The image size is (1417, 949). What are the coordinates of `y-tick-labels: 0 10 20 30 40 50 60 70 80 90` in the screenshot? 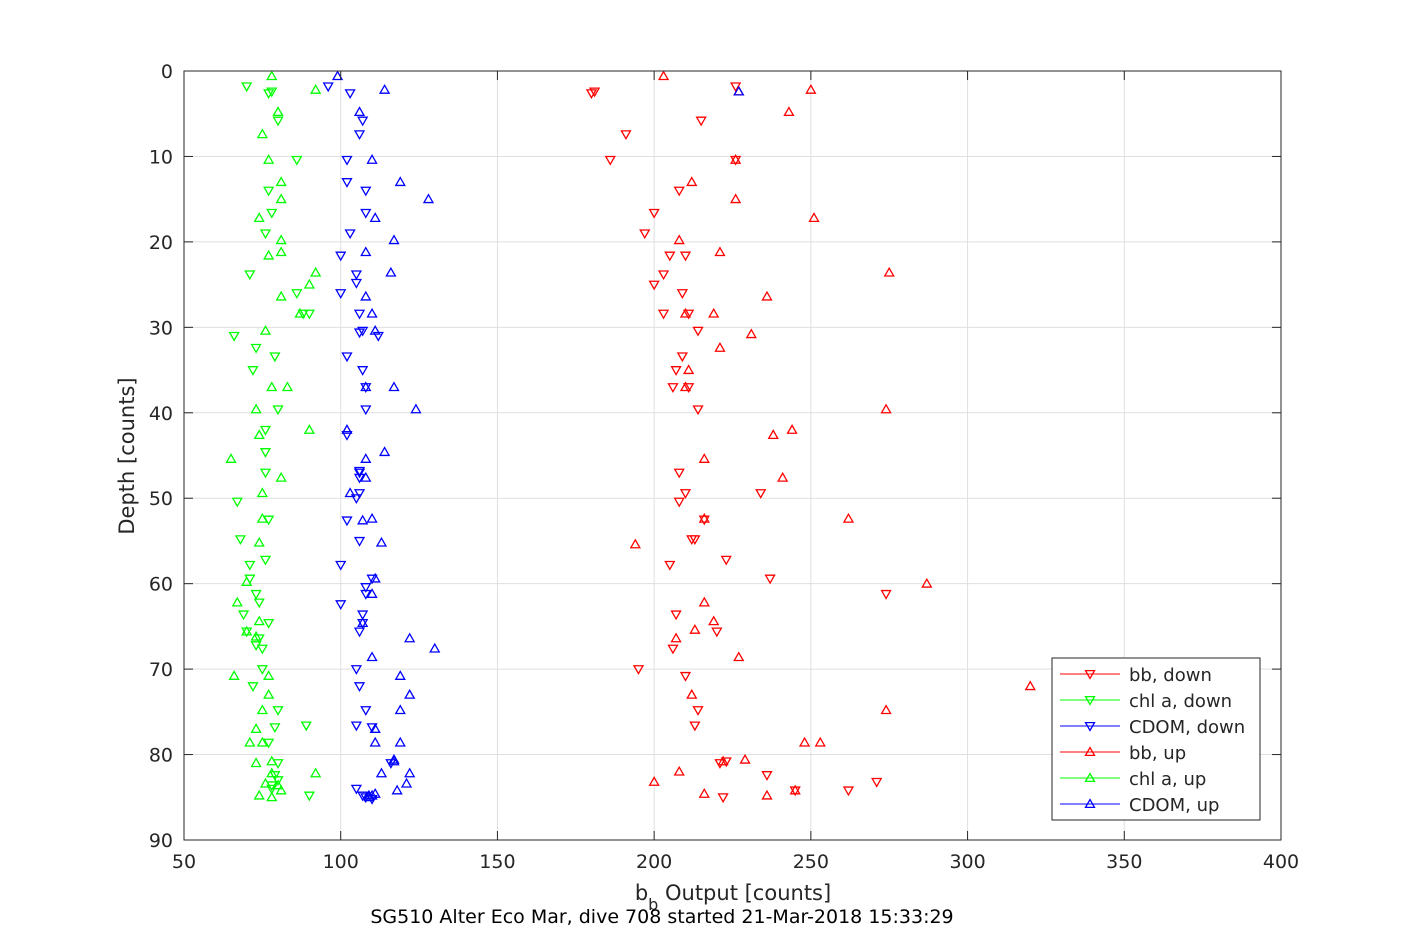 It's located at (161, 456).